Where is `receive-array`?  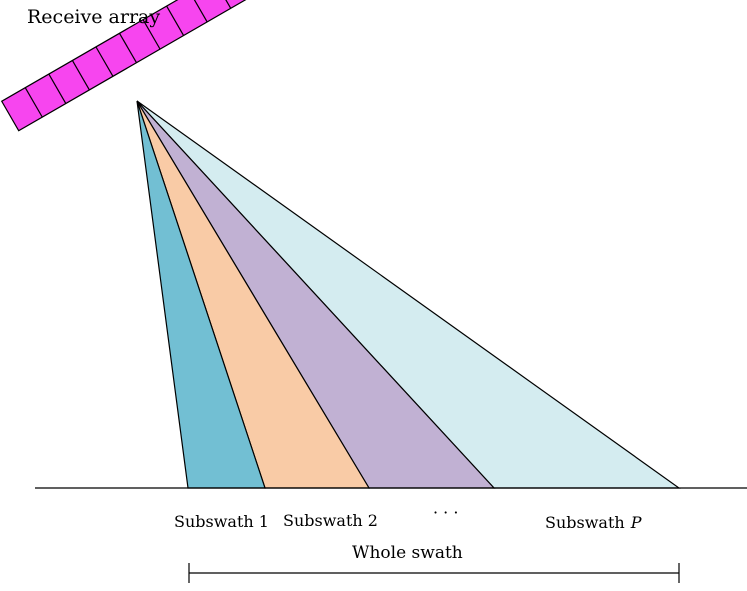
receive-array is located at coordinates (128, 66).